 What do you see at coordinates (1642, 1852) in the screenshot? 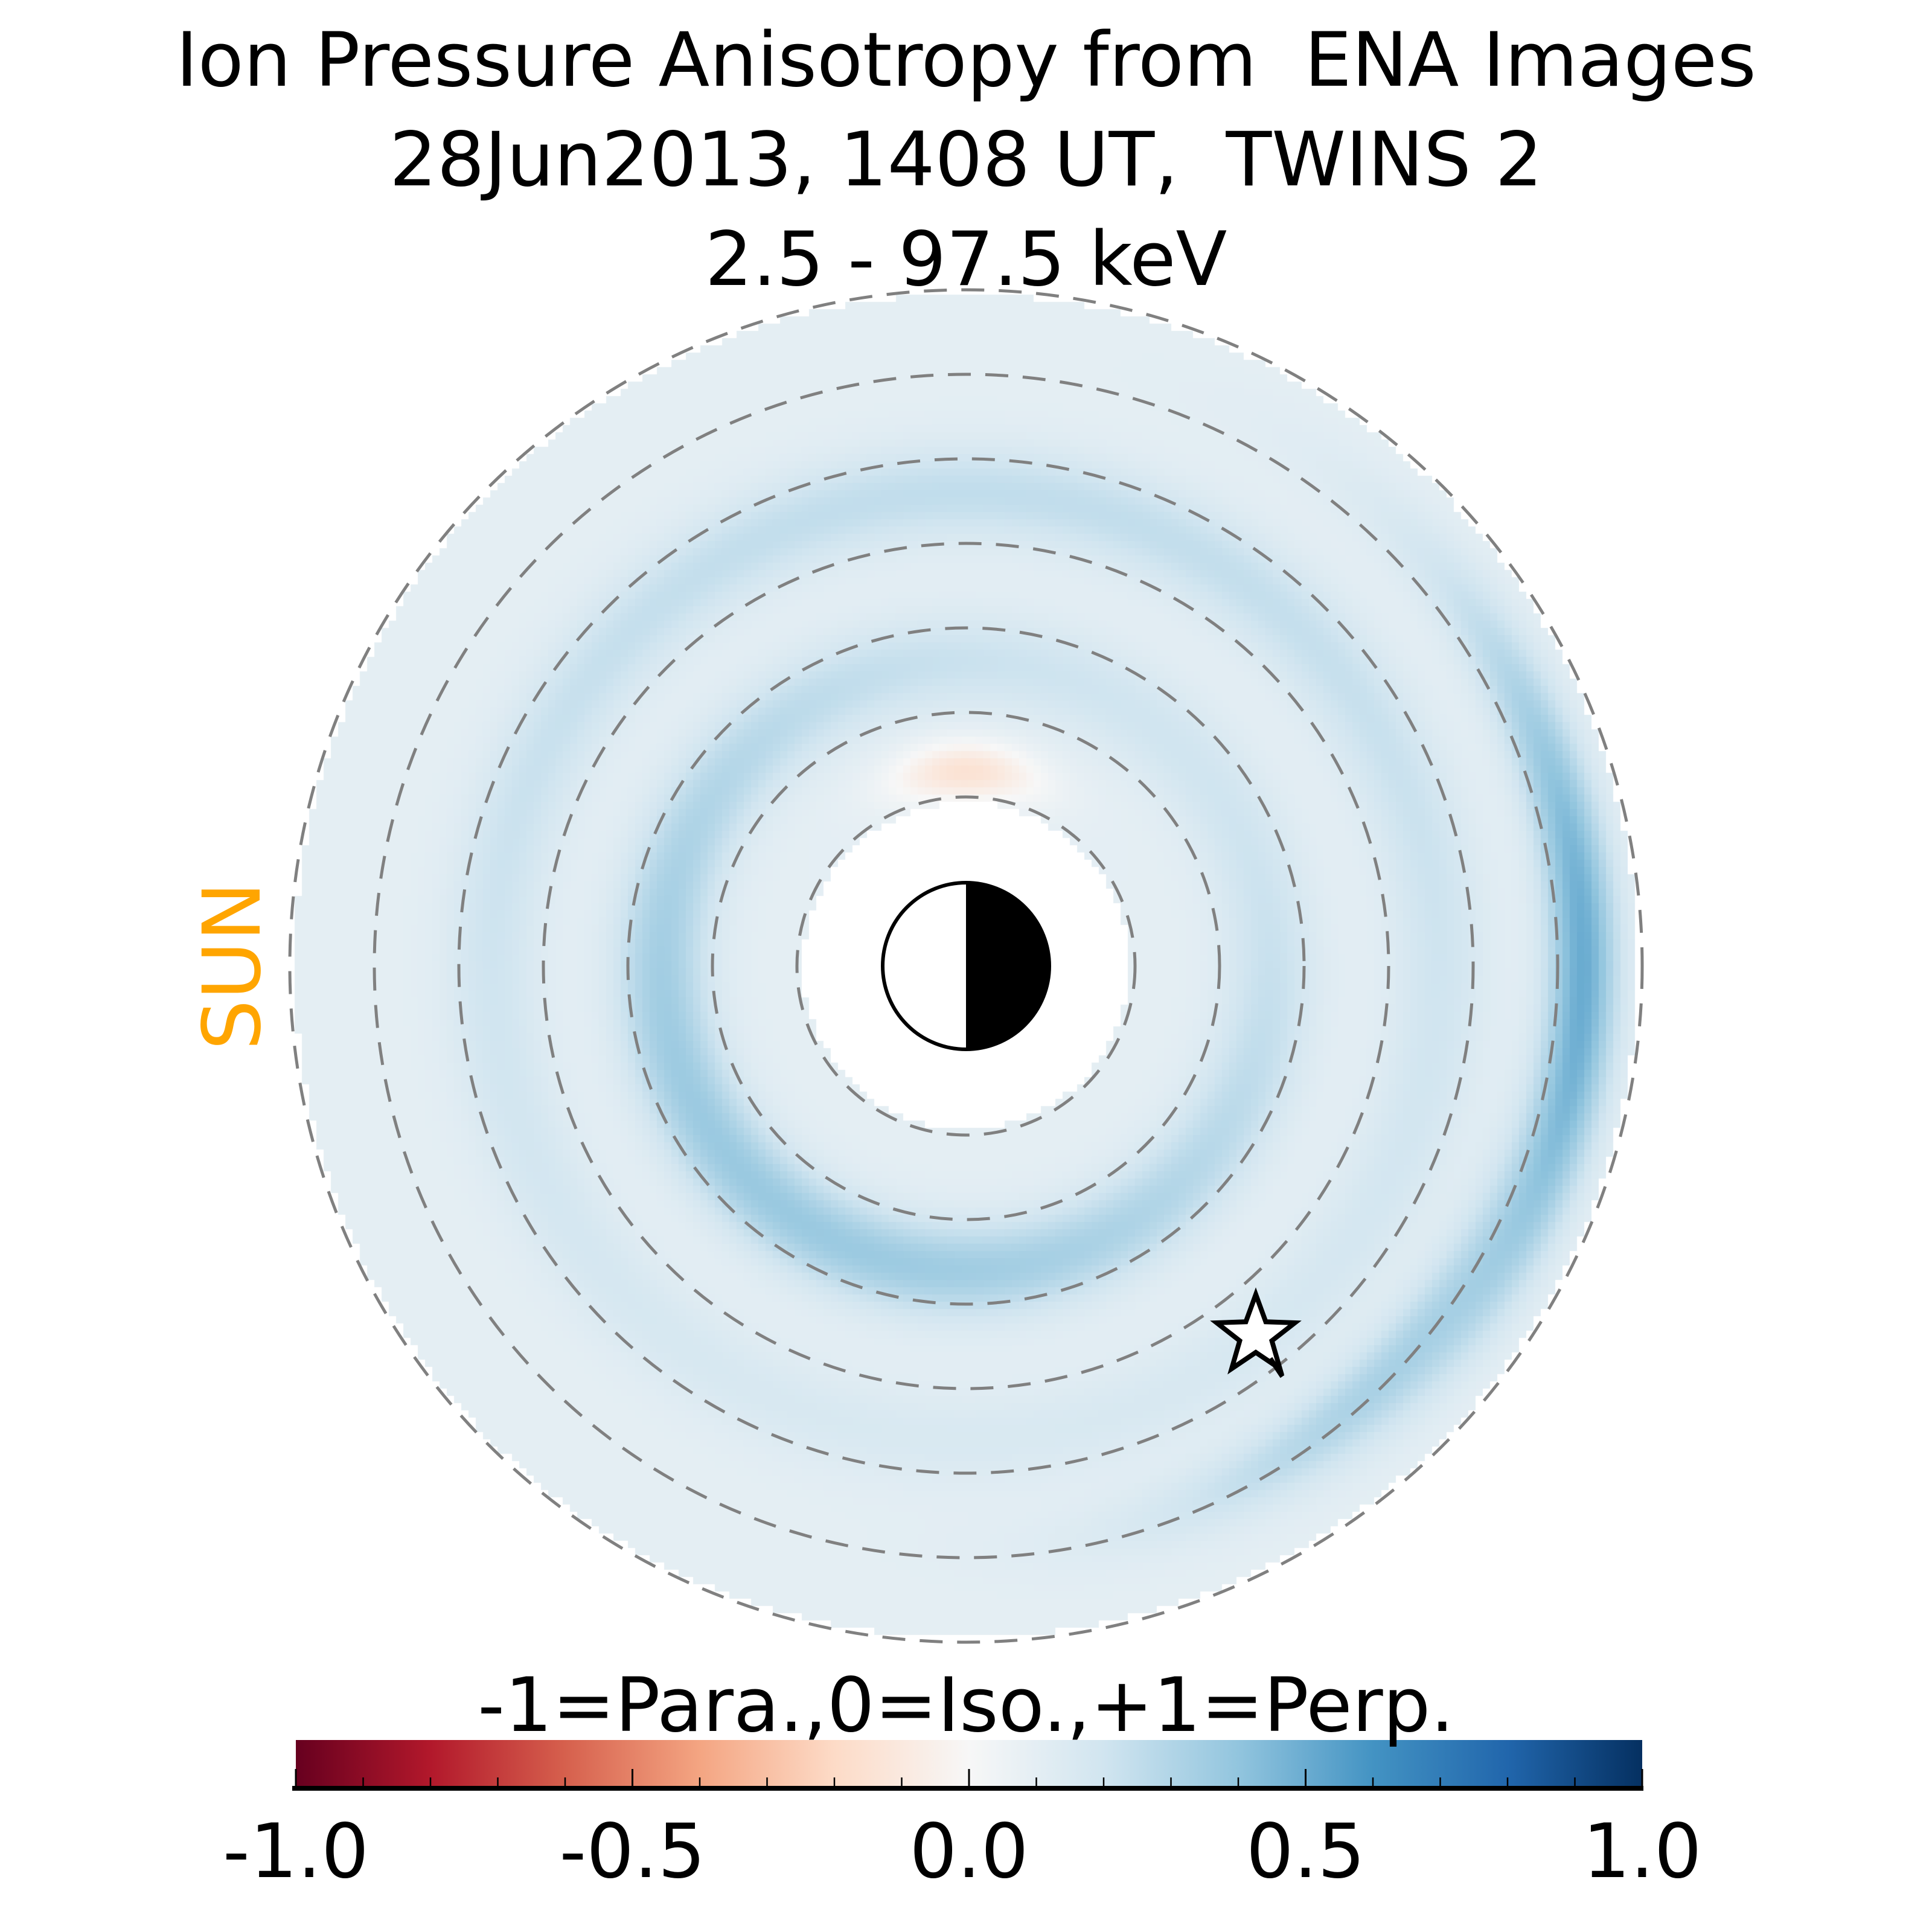
I see `colorbar-tick-label: 1.0` at bounding box center [1642, 1852].